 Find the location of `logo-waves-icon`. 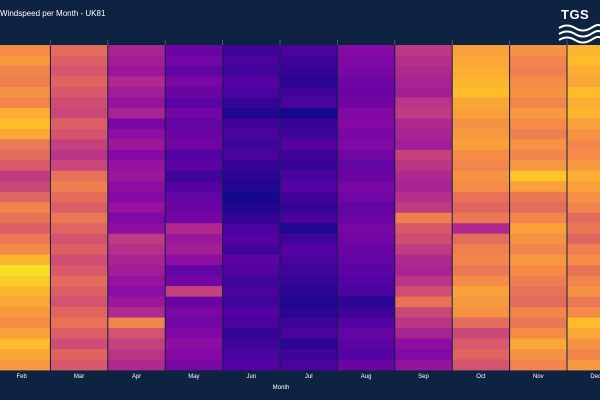

logo-waves-icon is located at coordinates (579, 33).